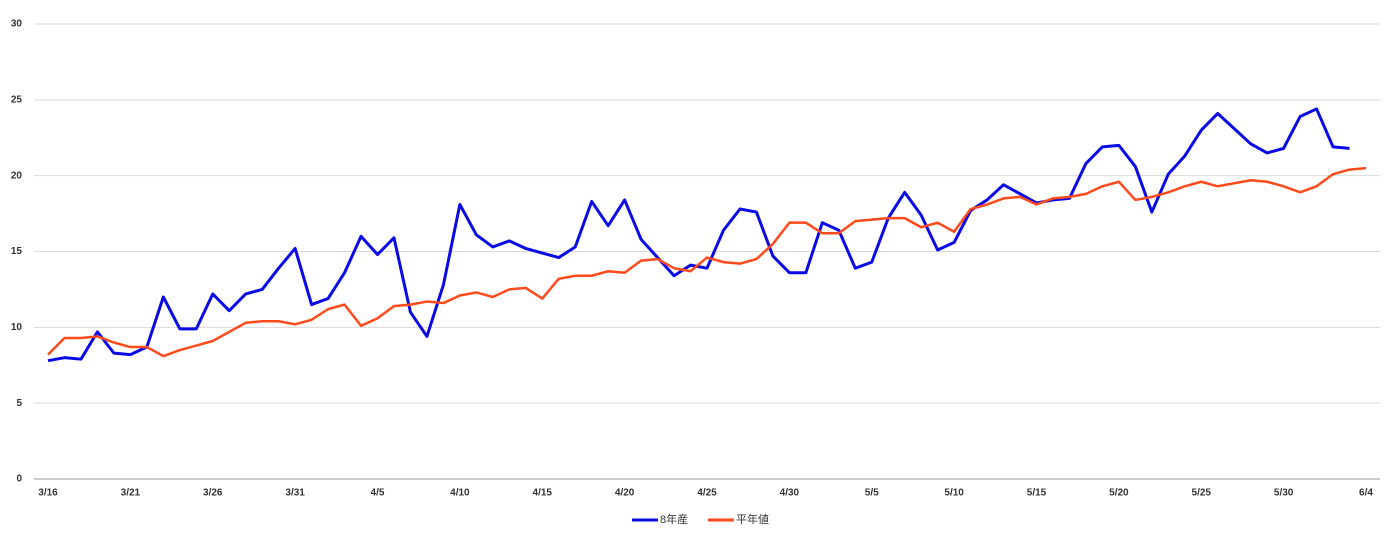 This screenshot has width=1384, height=539. What do you see at coordinates (707, 493) in the screenshot?
I see `x-tick-label: 4/25` at bounding box center [707, 493].